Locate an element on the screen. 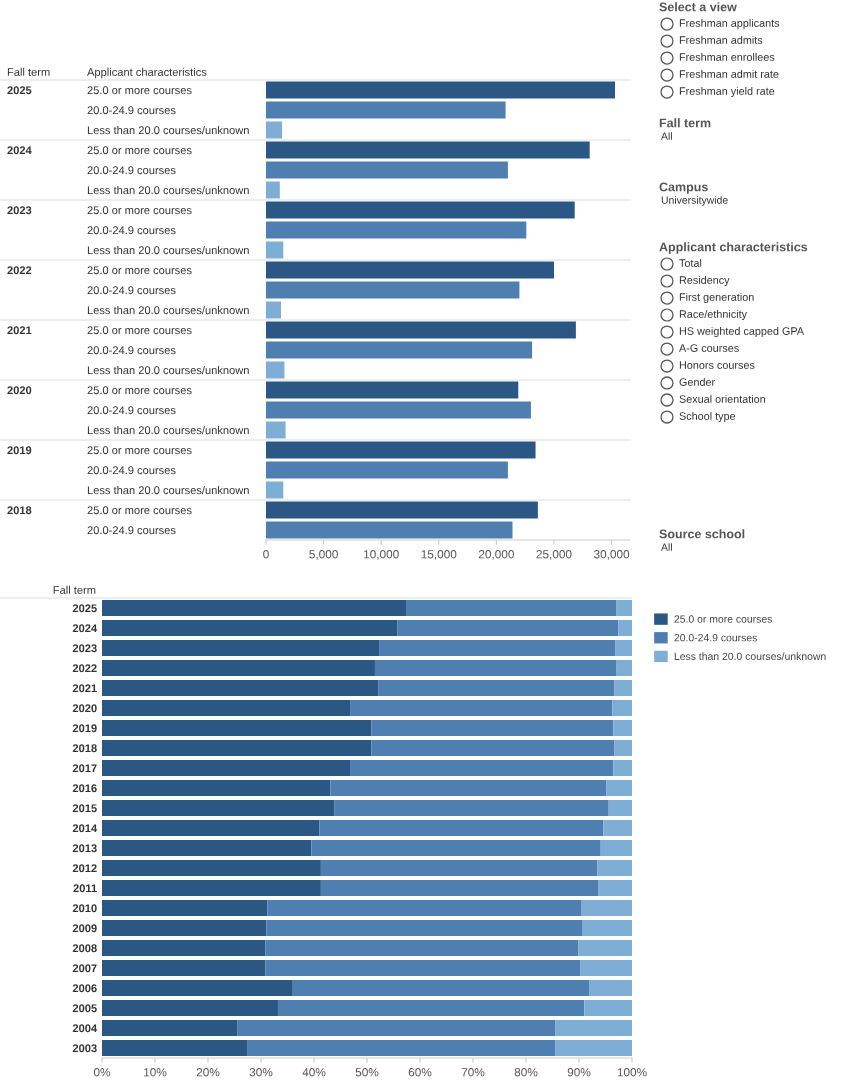  y2-tick-label: 2020 is located at coordinates (19, 390).